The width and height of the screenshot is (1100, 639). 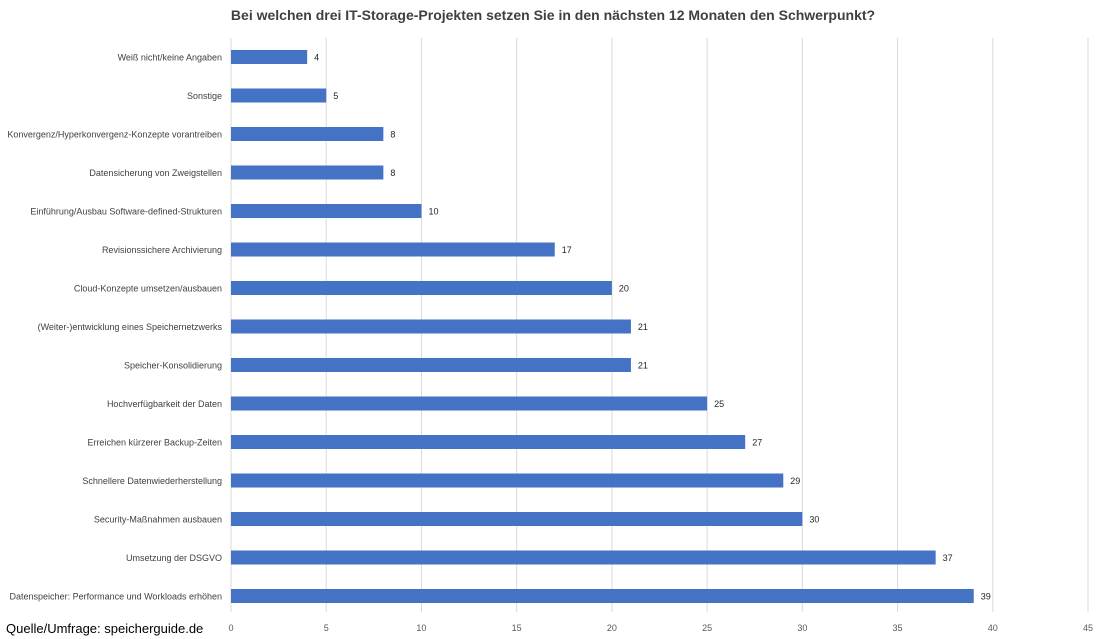 What do you see at coordinates (154, 443) in the screenshot?
I see `category-label: Erreichen kürzerer Backup-Zeiten` at bounding box center [154, 443].